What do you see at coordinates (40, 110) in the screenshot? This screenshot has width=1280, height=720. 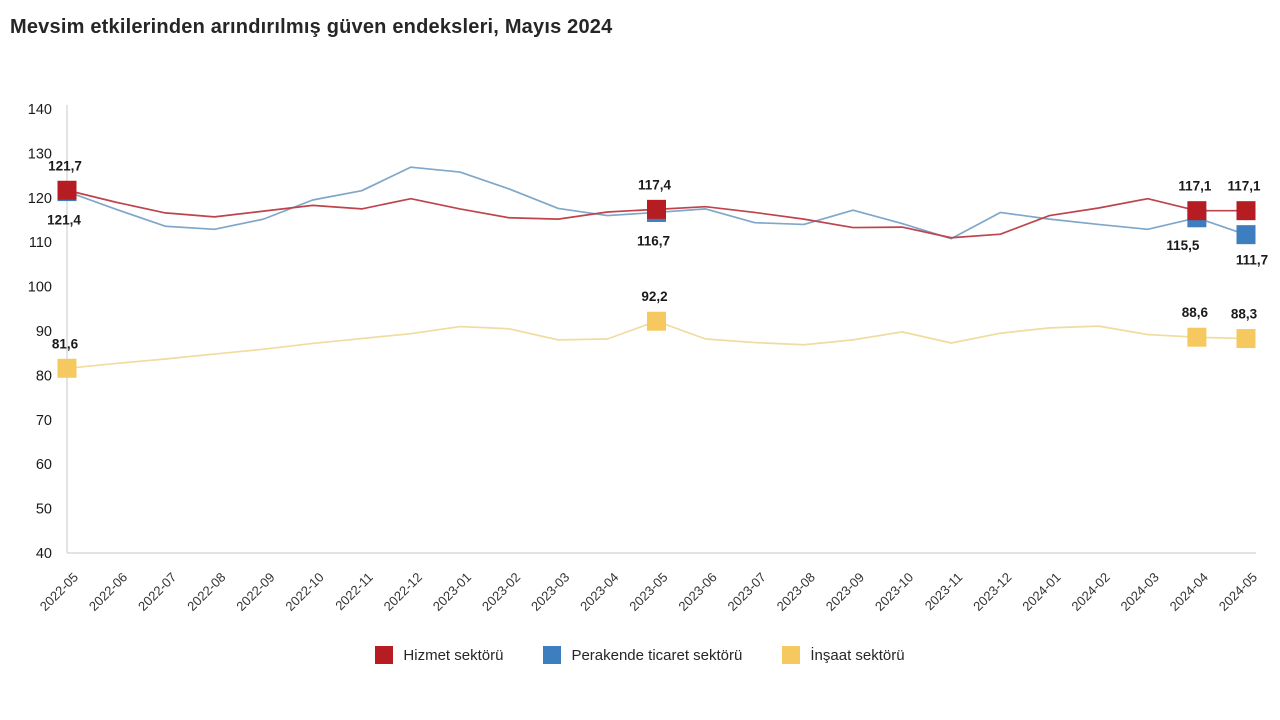 I see `y-tick-label: 140` at bounding box center [40, 110].